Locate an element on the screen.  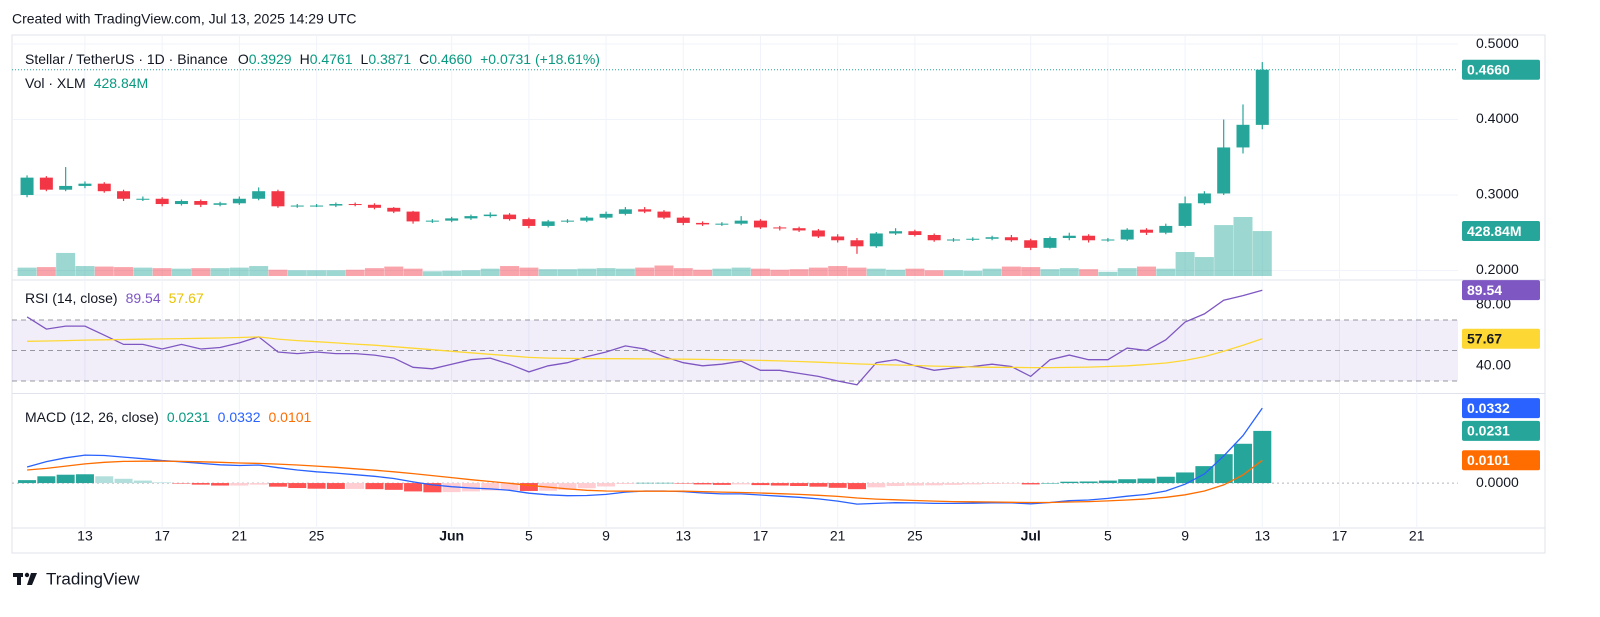
rsi-legend: RSI (14, close) 89.54 57.67 is located at coordinates (114, 298).